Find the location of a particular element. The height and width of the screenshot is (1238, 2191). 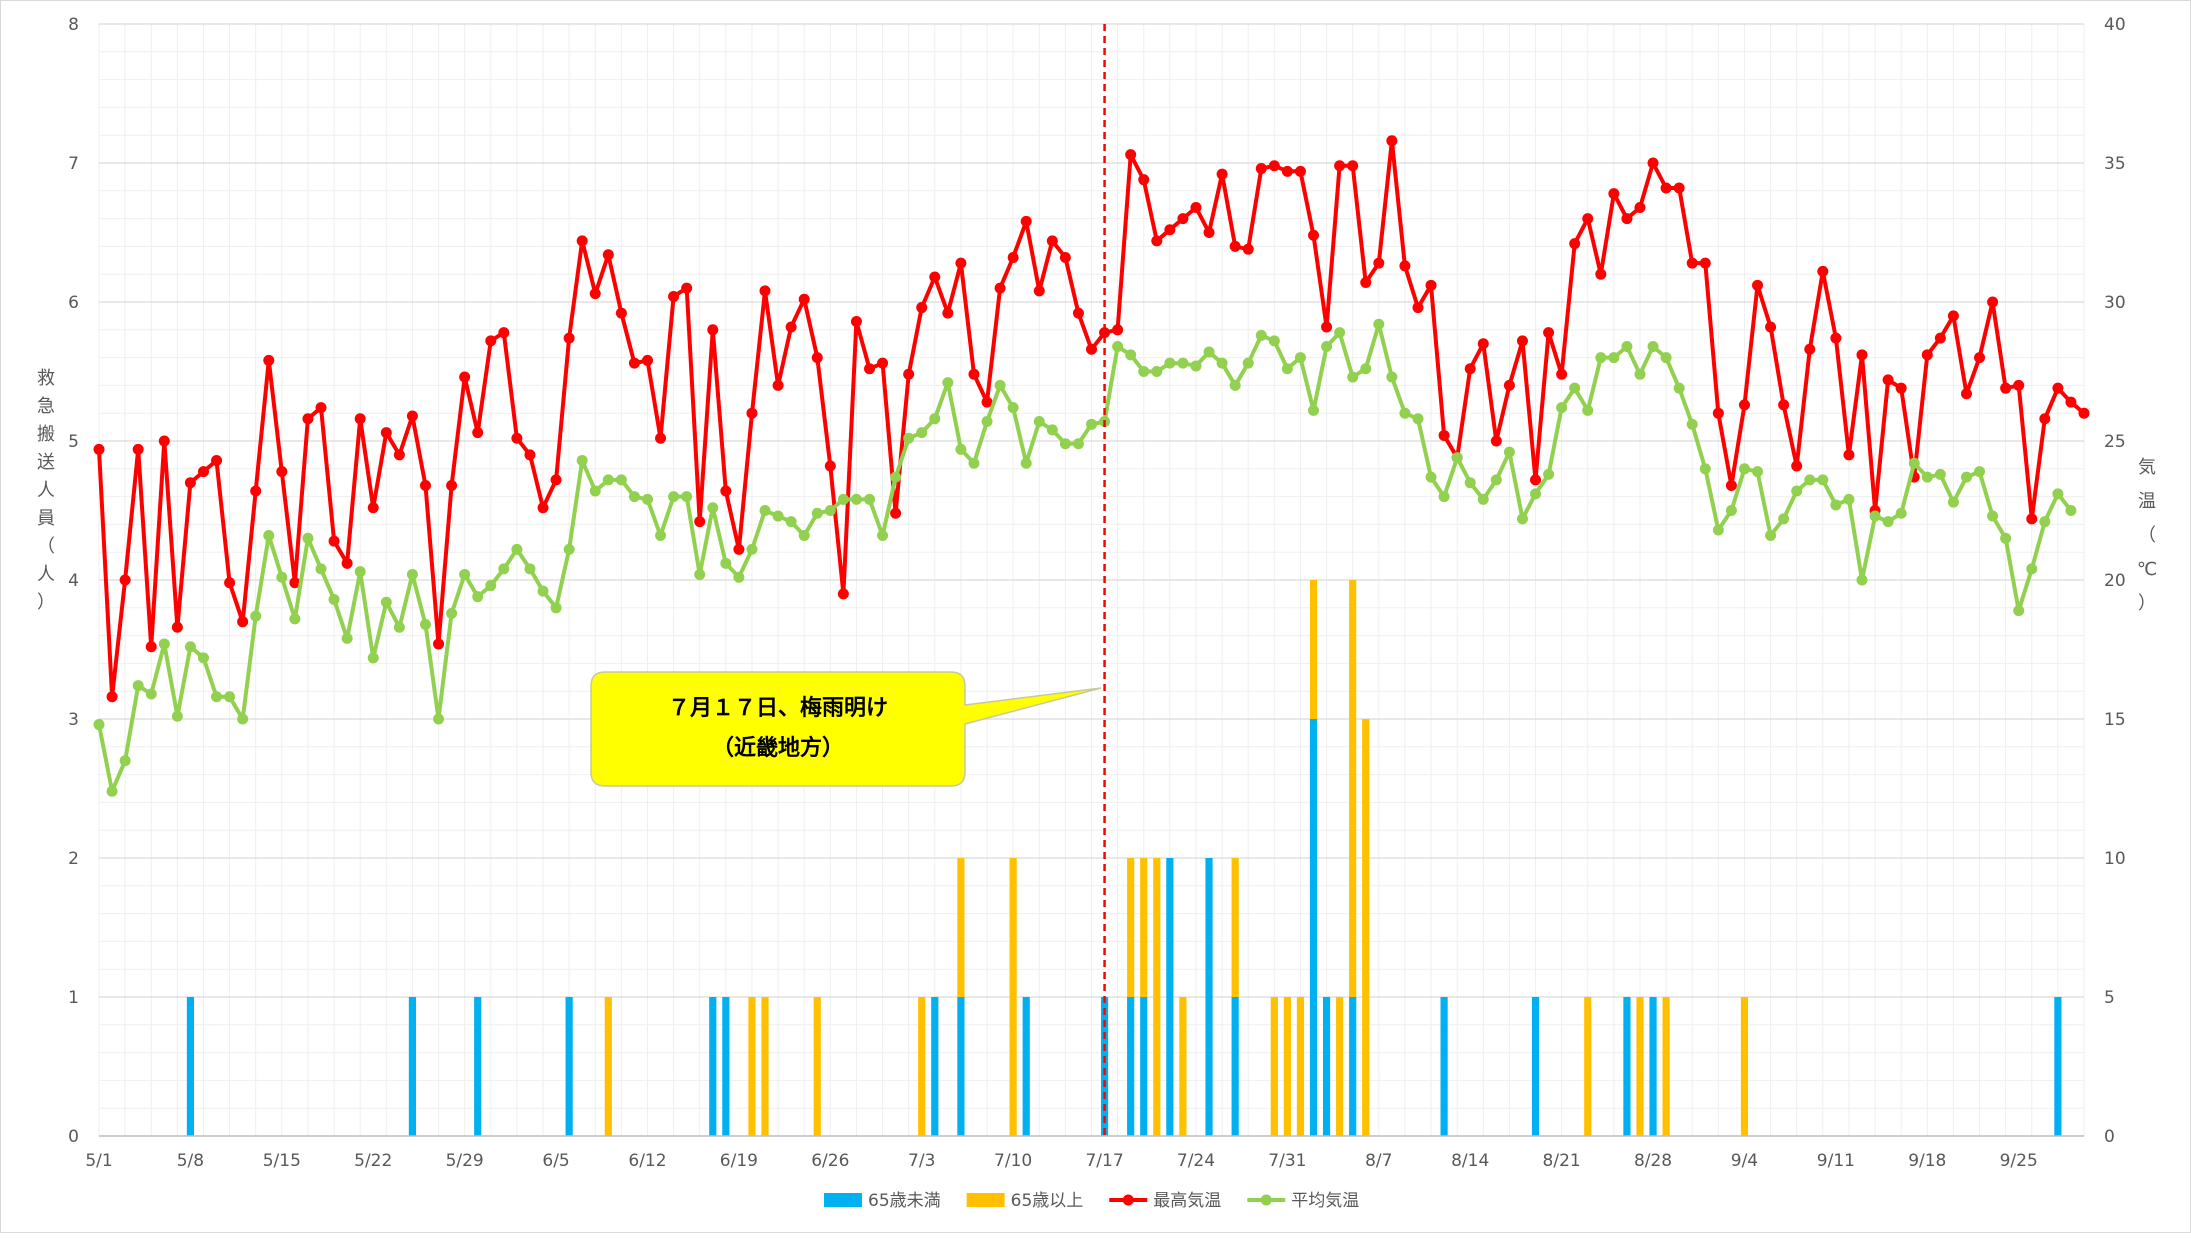

legend-marker-最高気温 is located at coordinates (1128, 1200).